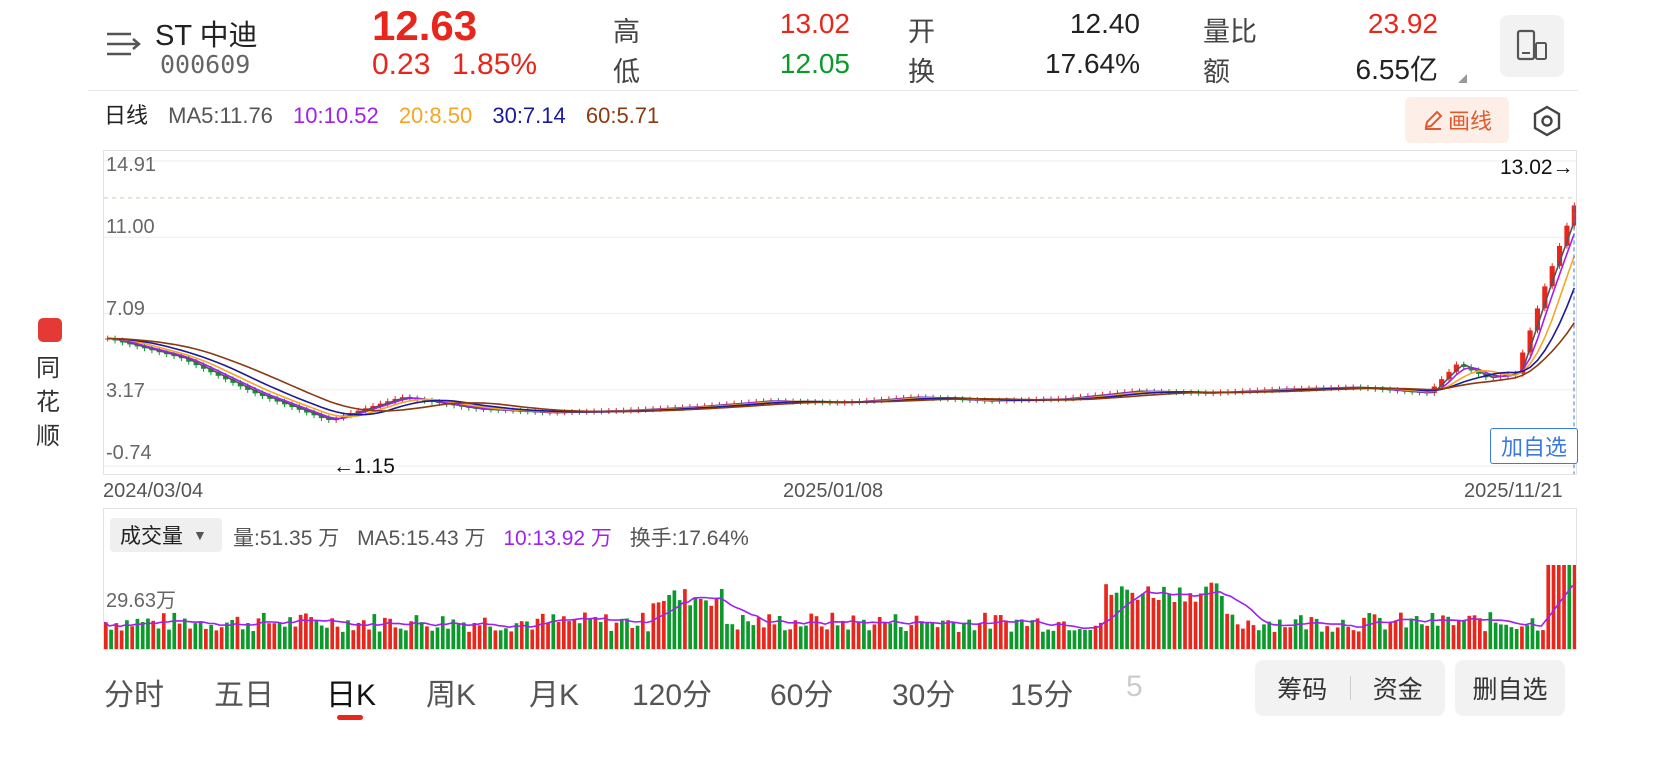  What do you see at coordinates (1397, 690) in the screenshot?
I see `funds-button: 资金` at bounding box center [1397, 690].